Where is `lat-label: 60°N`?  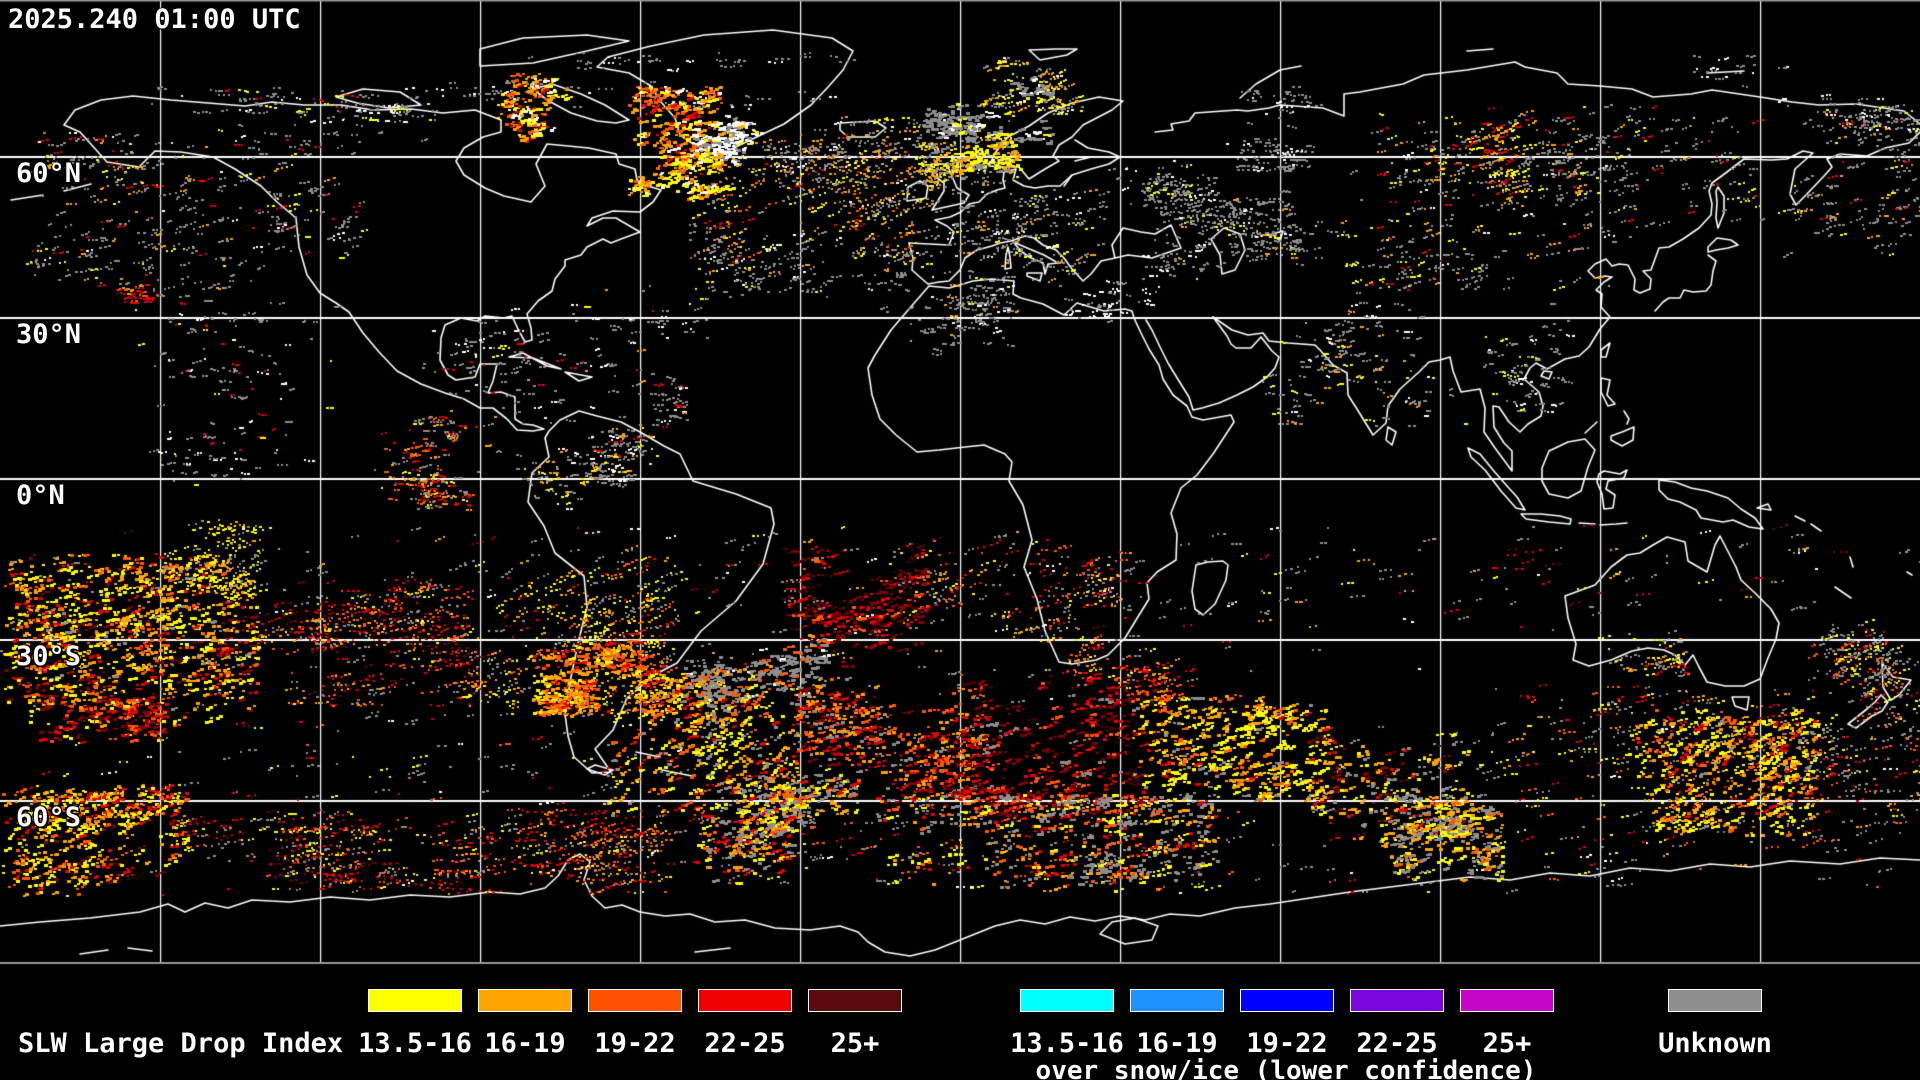 lat-label: 60°N is located at coordinates (49, 173).